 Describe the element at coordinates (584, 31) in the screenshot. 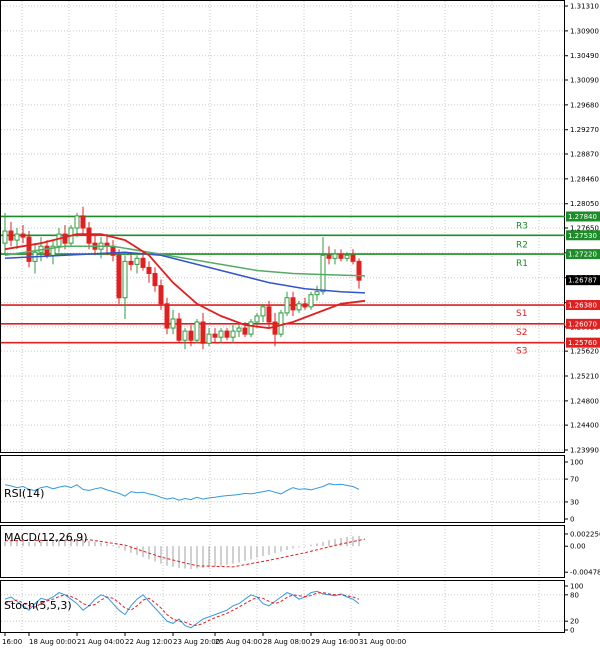

I see `y-tick-label: 1.30900` at that location.